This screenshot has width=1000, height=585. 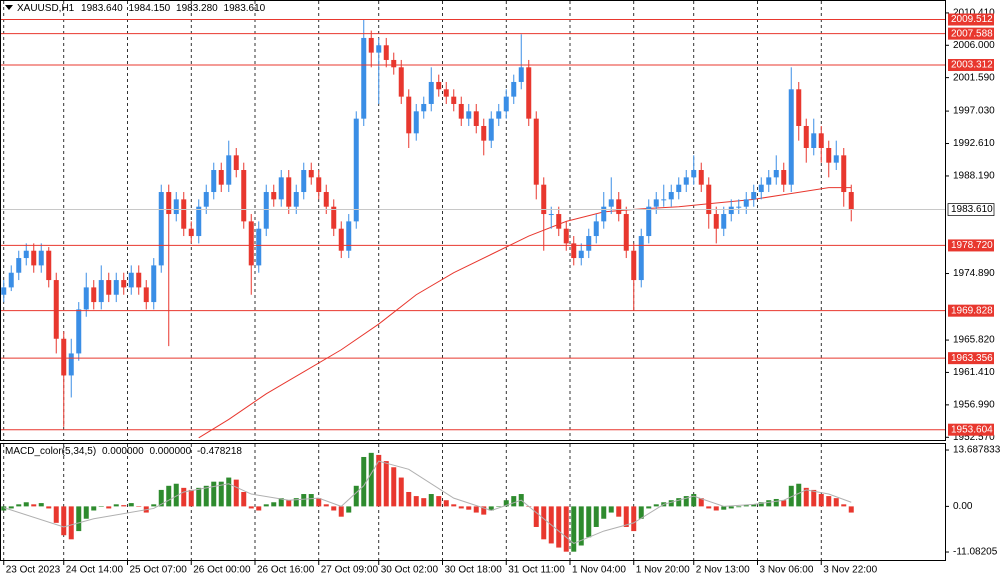 I want to click on menu-arrow, so click(x=9, y=7).